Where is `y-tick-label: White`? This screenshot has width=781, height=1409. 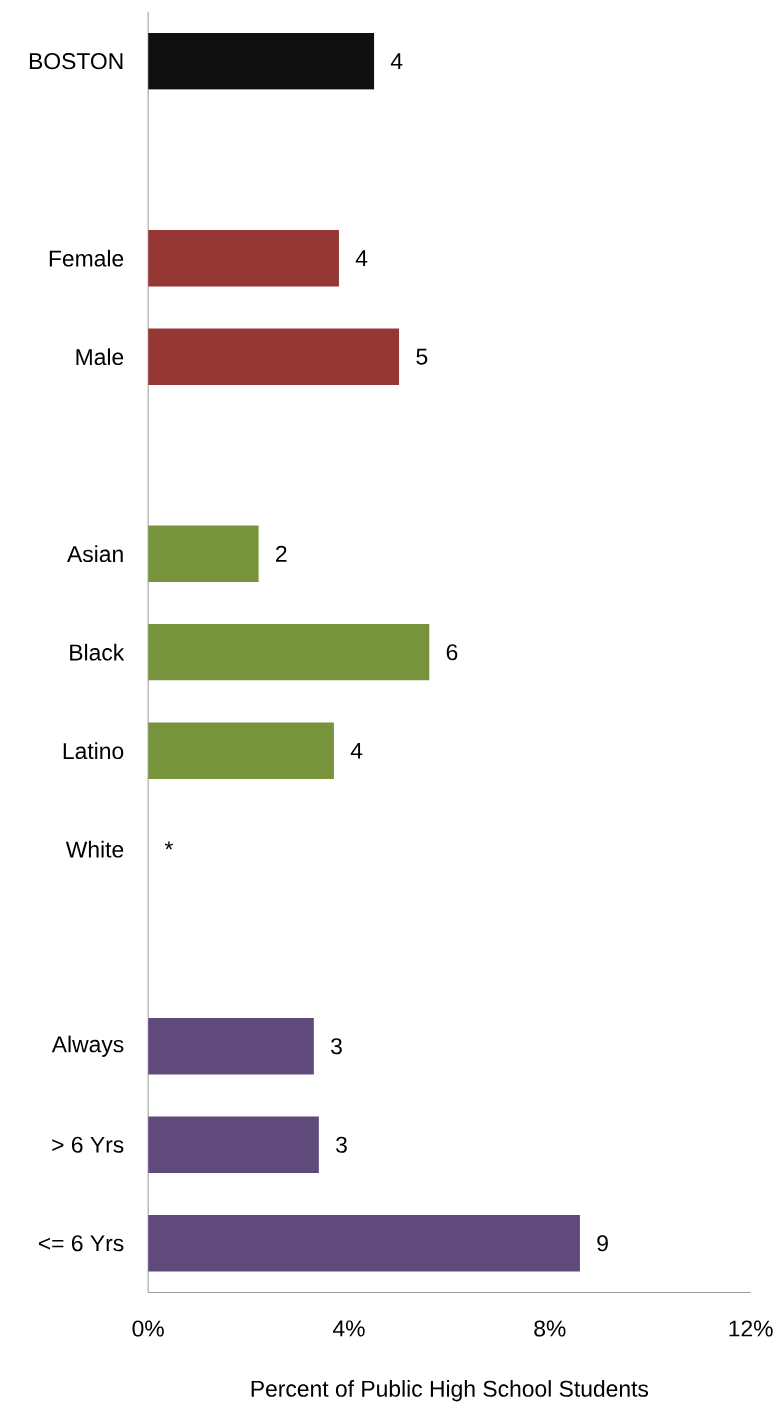
y-tick-label: White is located at coordinates (94, 849).